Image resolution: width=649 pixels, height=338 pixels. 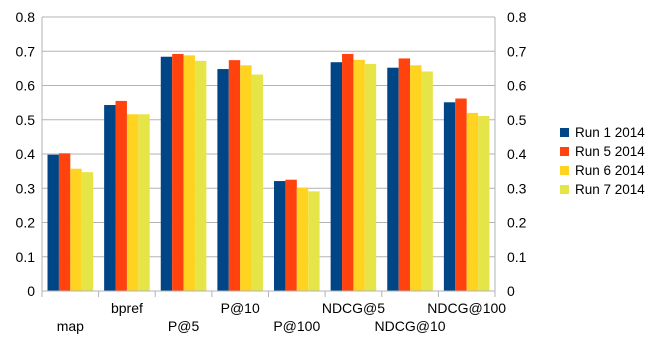 I want to click on y-tick-label-right: 0.7, so click(x=517, y=51).